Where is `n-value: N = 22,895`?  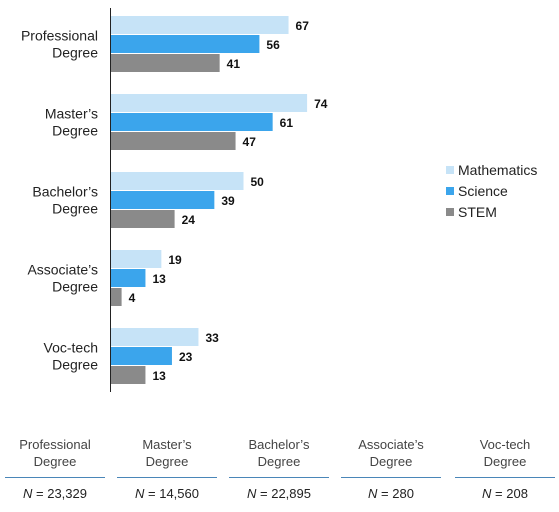 n-value: N = 22,895 is located at coordinates (279, 493).